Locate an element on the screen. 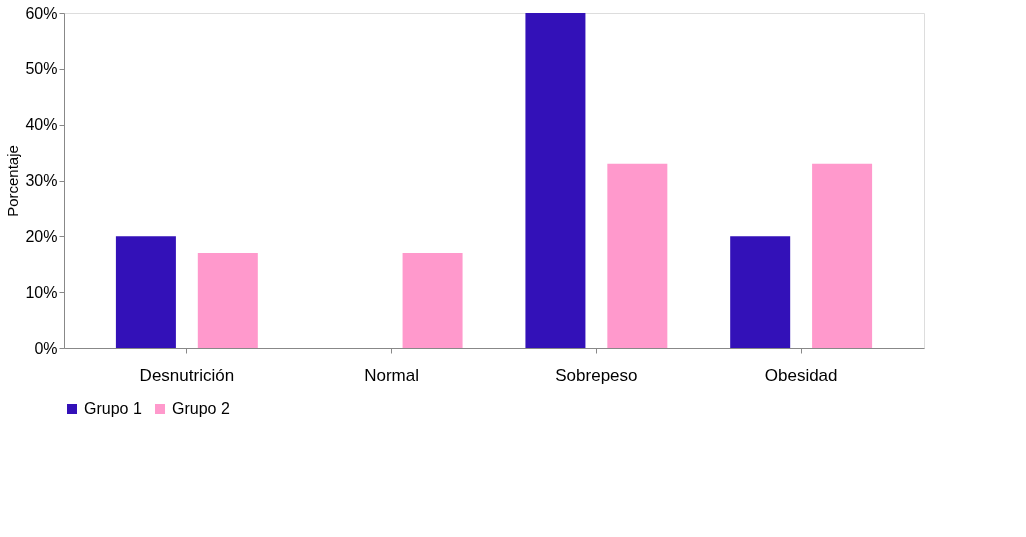  y-tick-label: 50% is located at coordinates (41, 69).